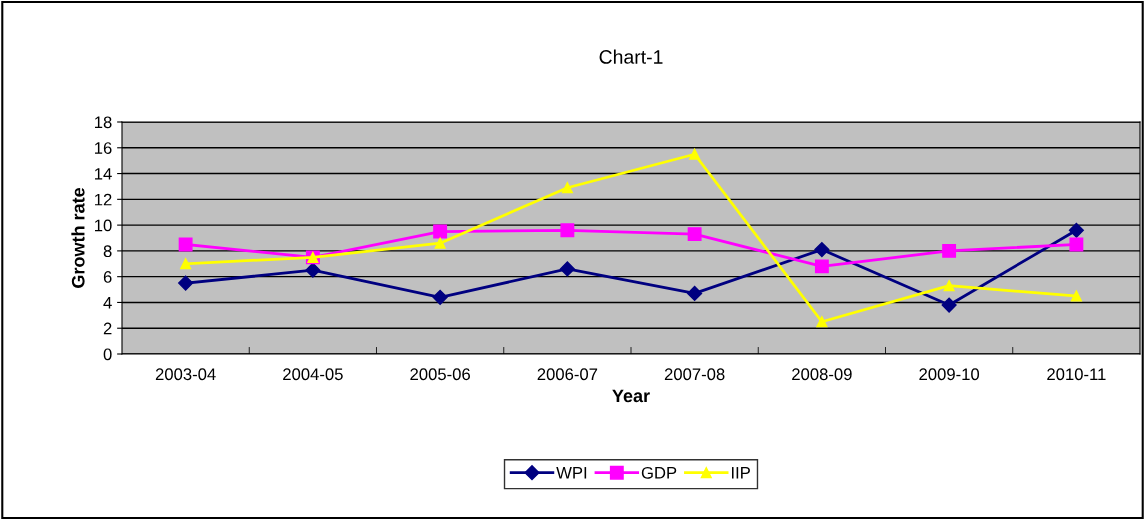 This screenshot has width=1145, height=519. Describe the element at coordinates (103, 122) in the screenshot. I see `y-tick-label: 18` at that location.